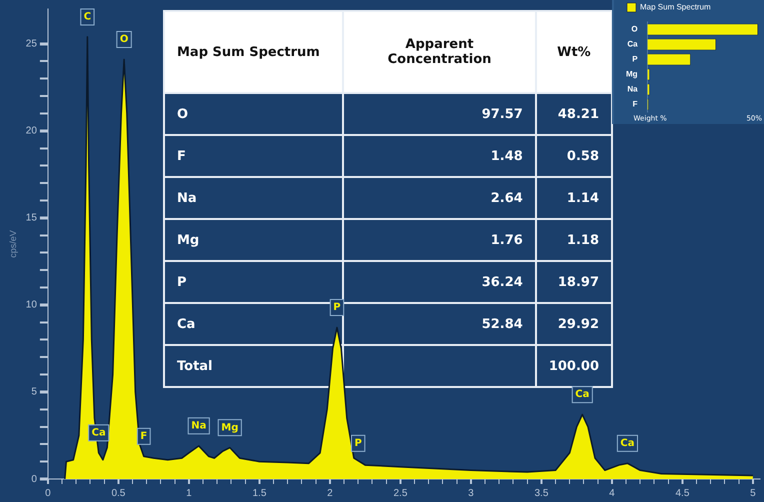  I want to click on category-label: F, so click(254, 156).